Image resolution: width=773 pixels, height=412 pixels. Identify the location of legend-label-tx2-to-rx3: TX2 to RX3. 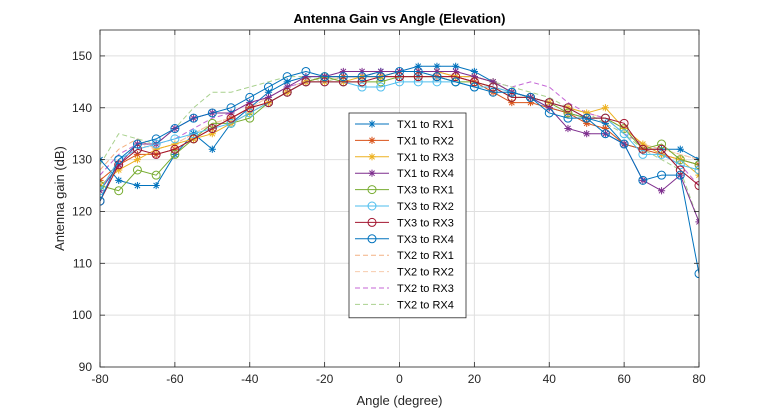
(425, 289).